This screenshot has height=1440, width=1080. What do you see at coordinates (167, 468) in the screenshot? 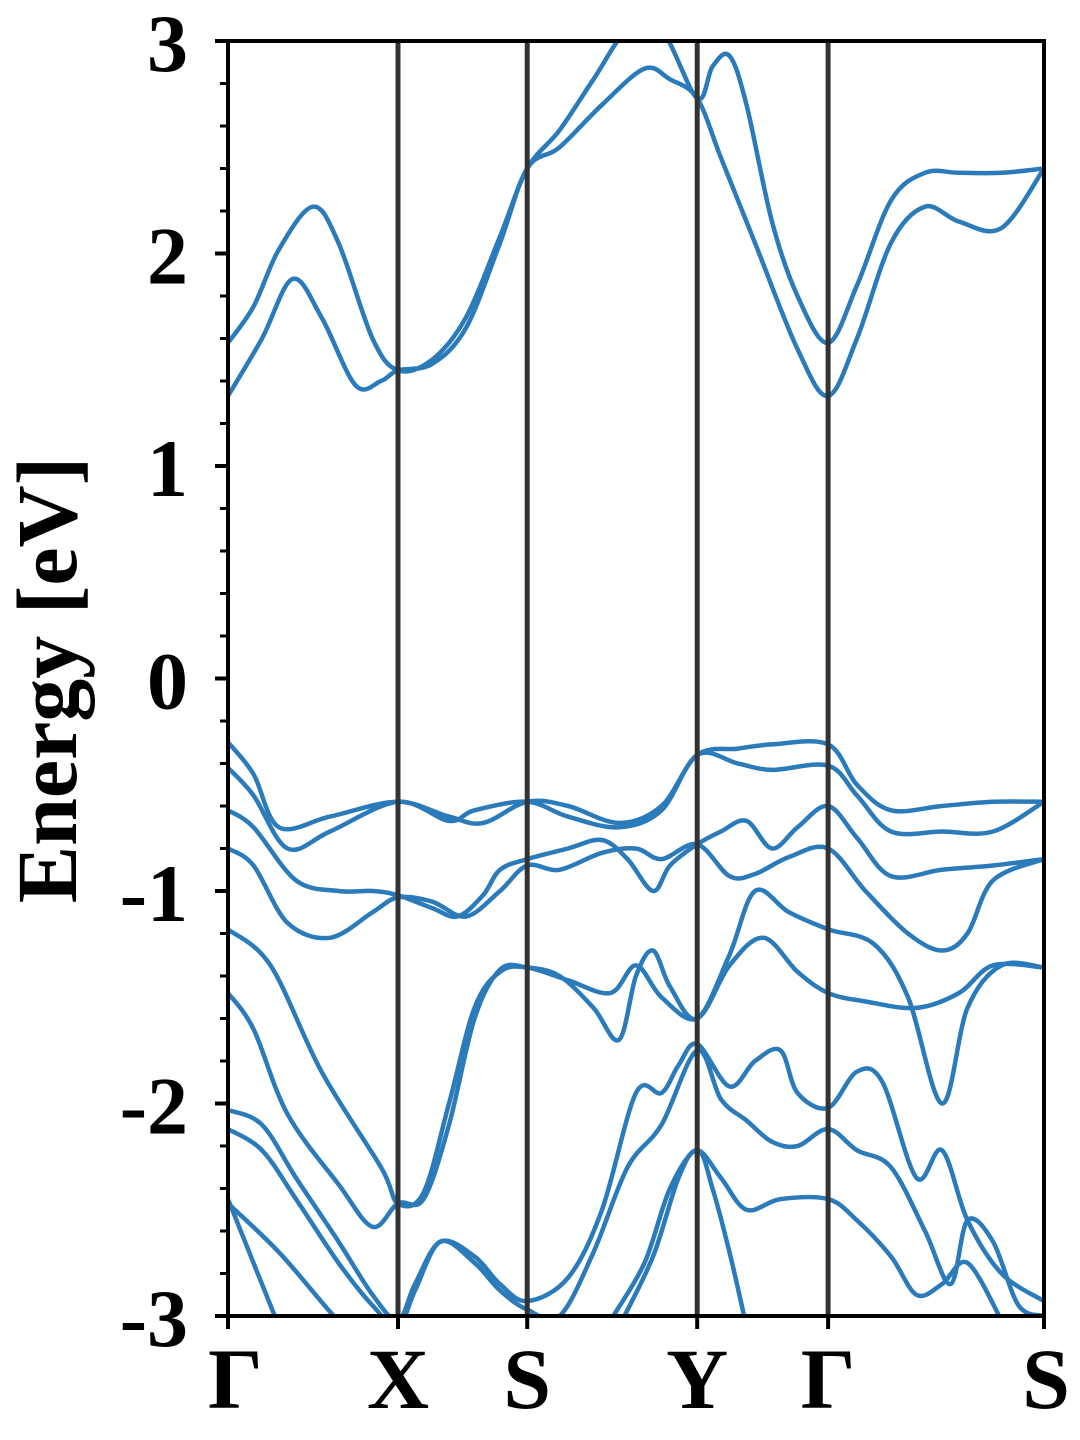
I see `y-tick-label: 1` at bounding box center [167, 468].